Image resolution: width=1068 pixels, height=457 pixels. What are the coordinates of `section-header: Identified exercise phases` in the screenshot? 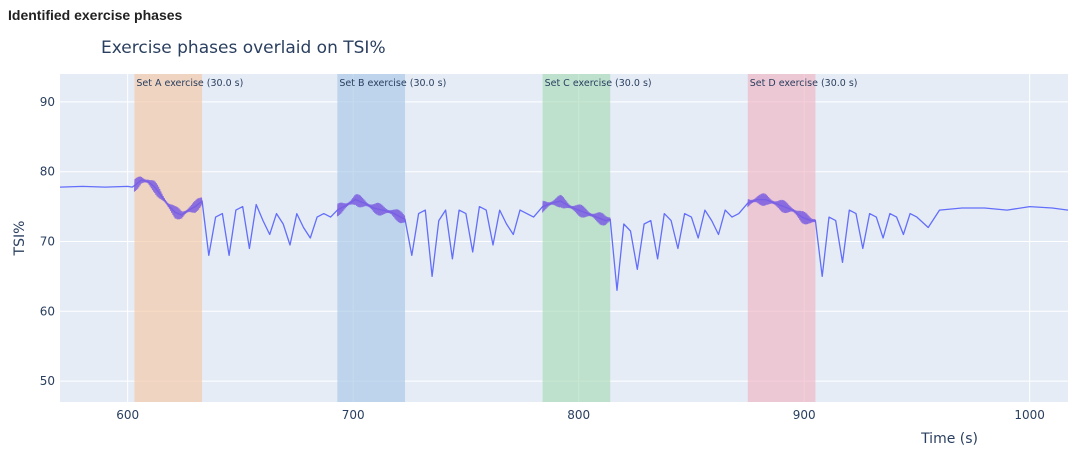 It's located at (95, 15).